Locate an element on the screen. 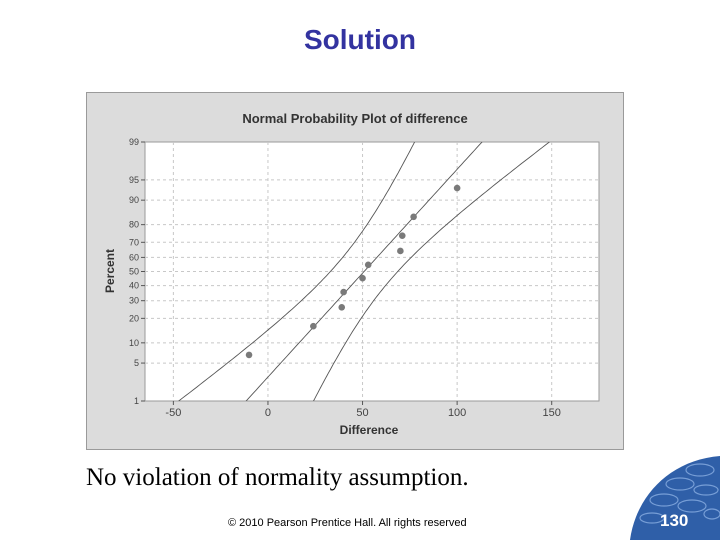  y-tick-label: 99 is located at coordinates (134, 142).